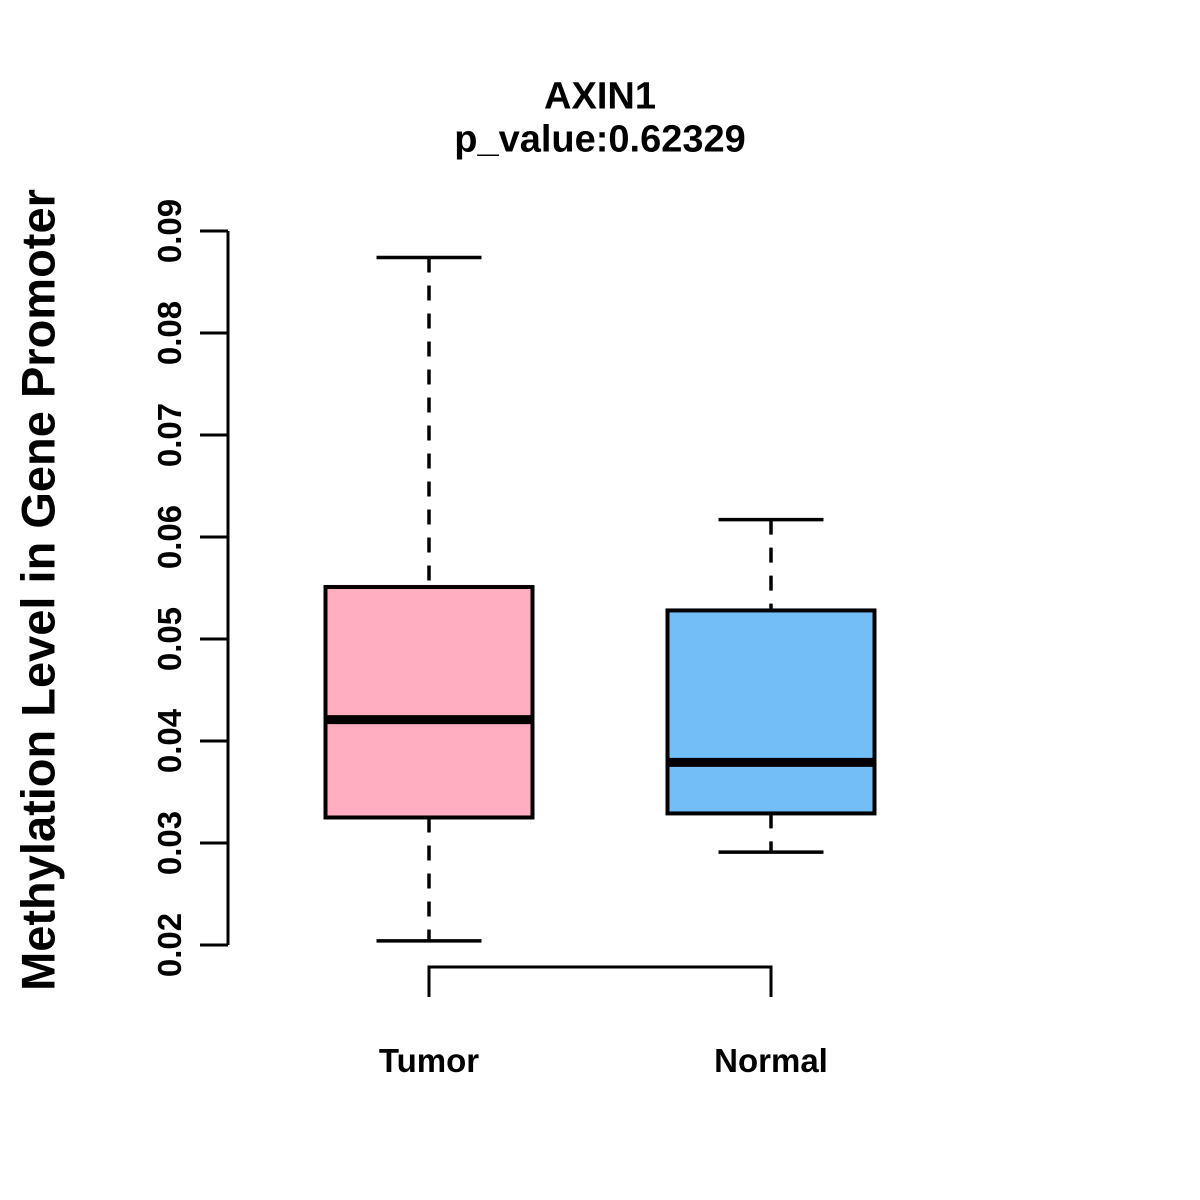 This screenshot has height=1200, width=1200. I want to click on y-tick-label: 0.03, so click(169, 843).